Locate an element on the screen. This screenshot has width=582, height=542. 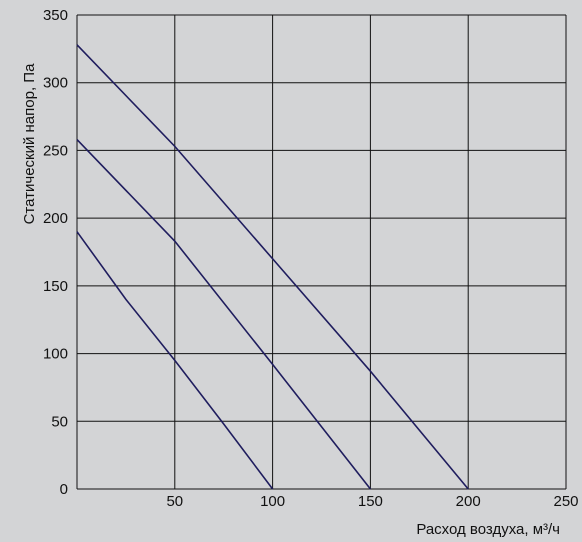
y-tick-label: 250 is located at coordinates (55, 150).